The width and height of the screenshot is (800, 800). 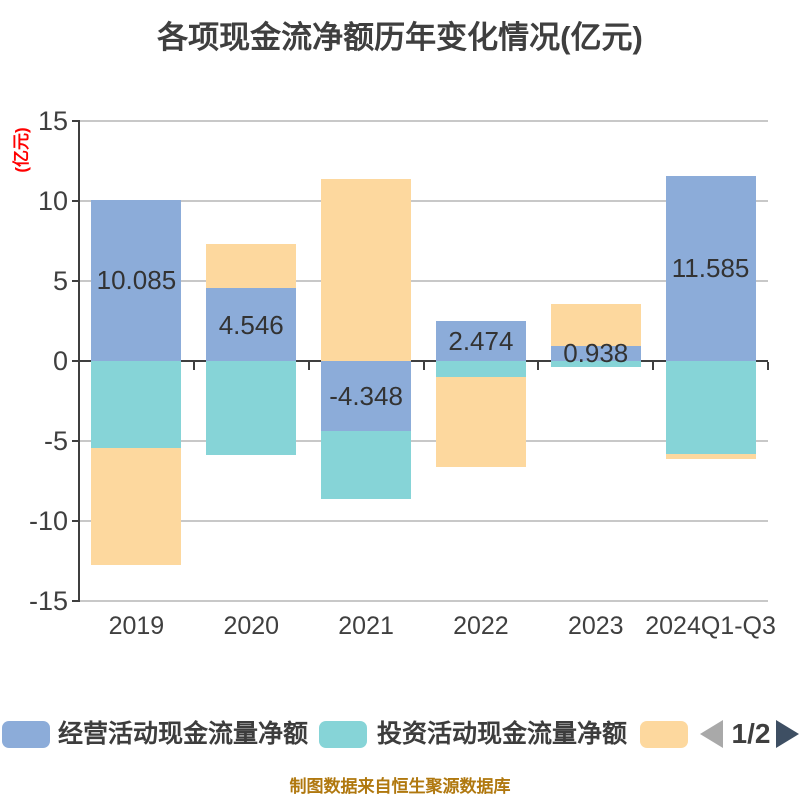 I want to click on bar-segment-s1-2023, so click(x=595, y=353).